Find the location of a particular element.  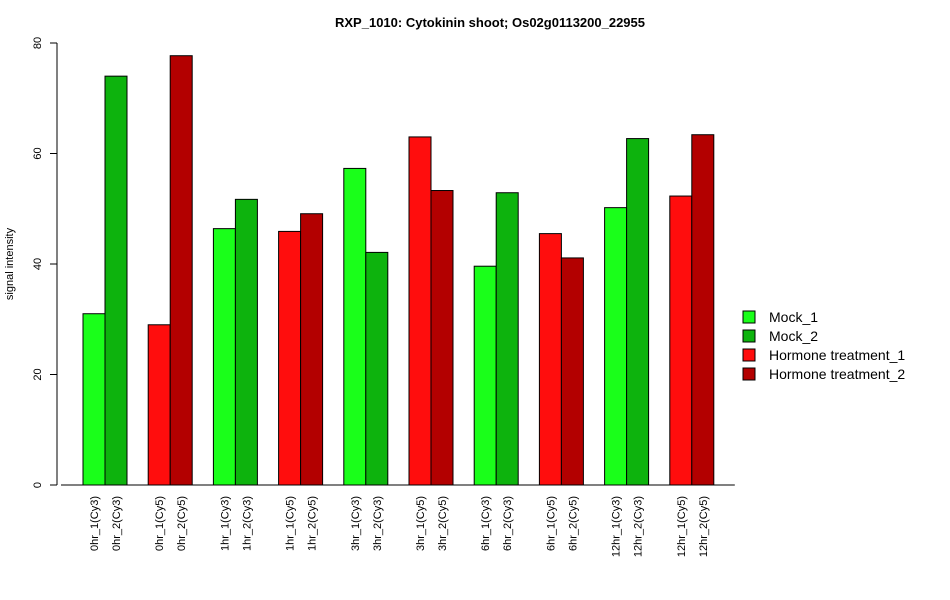

y-tick-label: 80 is located at coordinates (38, 43).